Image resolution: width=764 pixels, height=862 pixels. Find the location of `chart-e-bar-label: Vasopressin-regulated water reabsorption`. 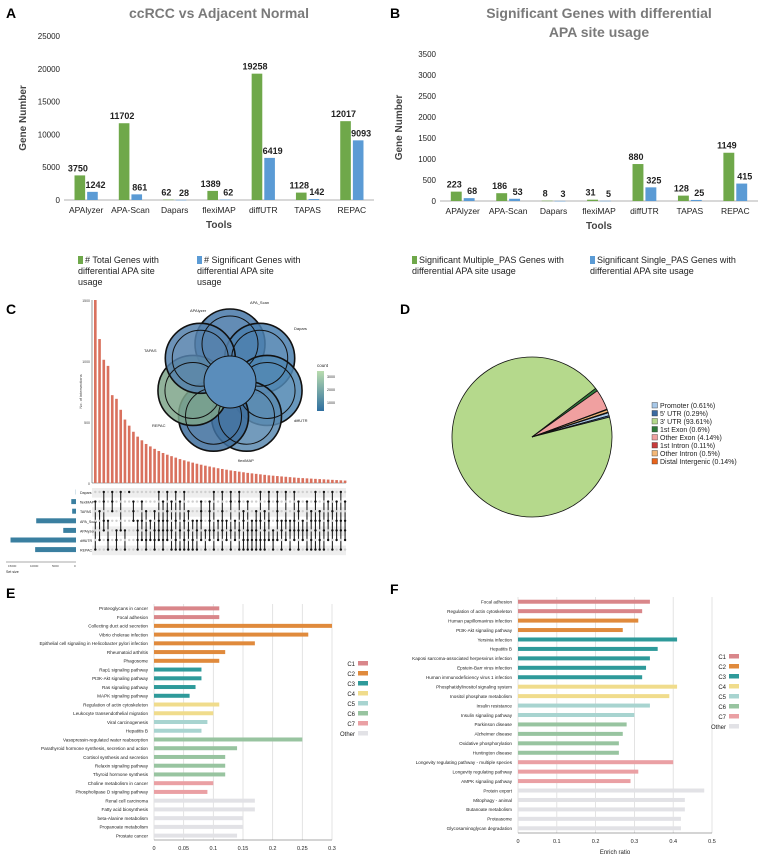

chart-e-bar-label: Vasopressin-regulated water reabsorption is located at coordinates (105, 739).